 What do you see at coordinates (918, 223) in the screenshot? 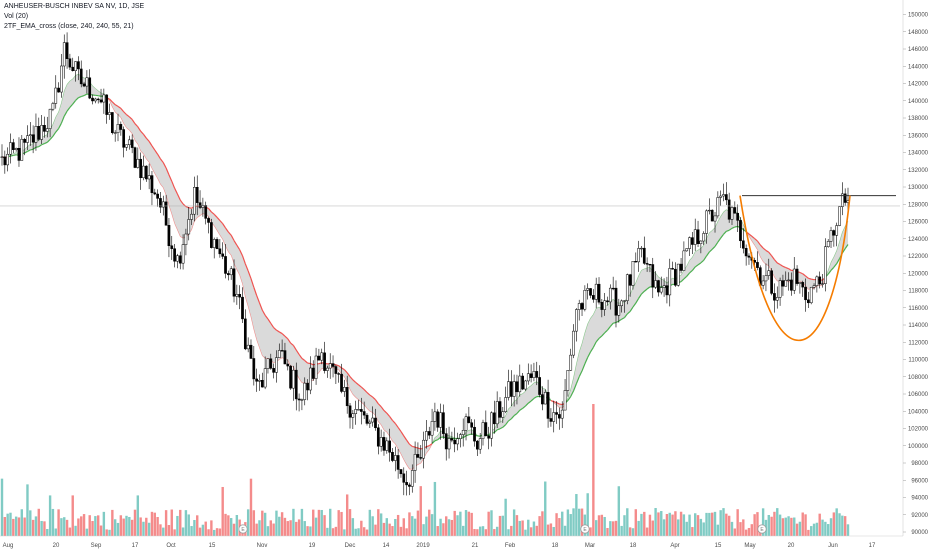
I see `price-tick-label: 126000` at bounding box center [918, 223].